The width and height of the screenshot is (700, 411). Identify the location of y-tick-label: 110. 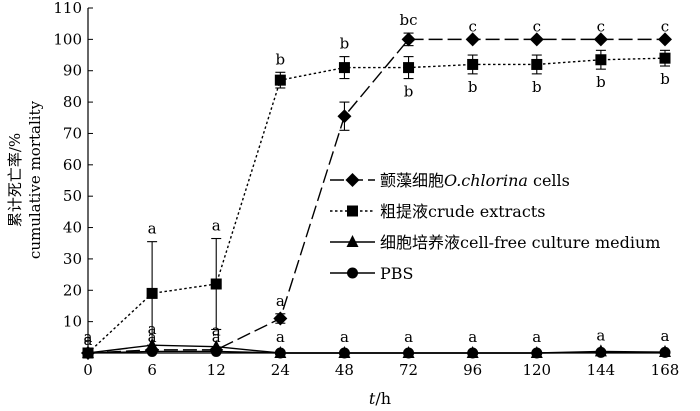
(67, 8).